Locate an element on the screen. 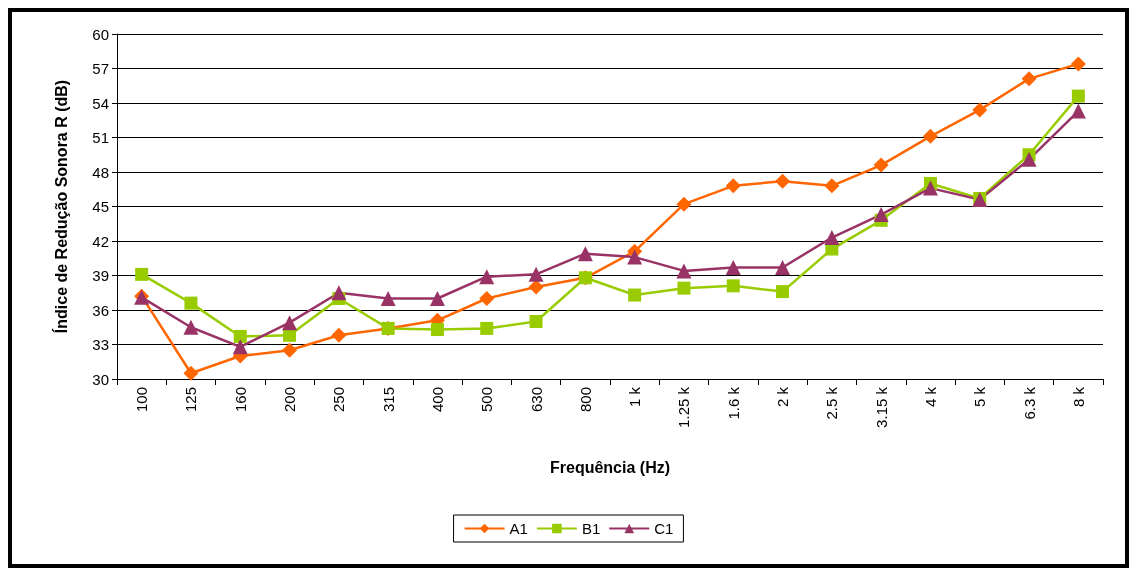 The width and height of the screenshot is (1137, 576). legend-label: A1 is located at coordinates (518, 528).